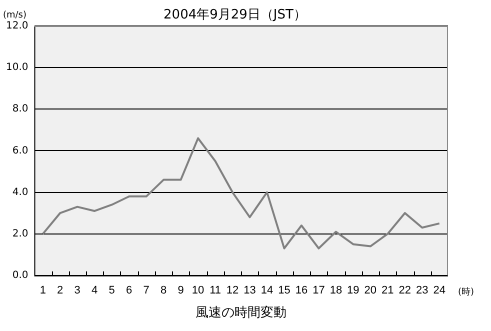 Image resolution: width=491 pixels, height=331 pixels. What do you see at coordinates (353, 290) in the screenshot?
I see `x-tick-label: 19` at bounding box center [353, 290].